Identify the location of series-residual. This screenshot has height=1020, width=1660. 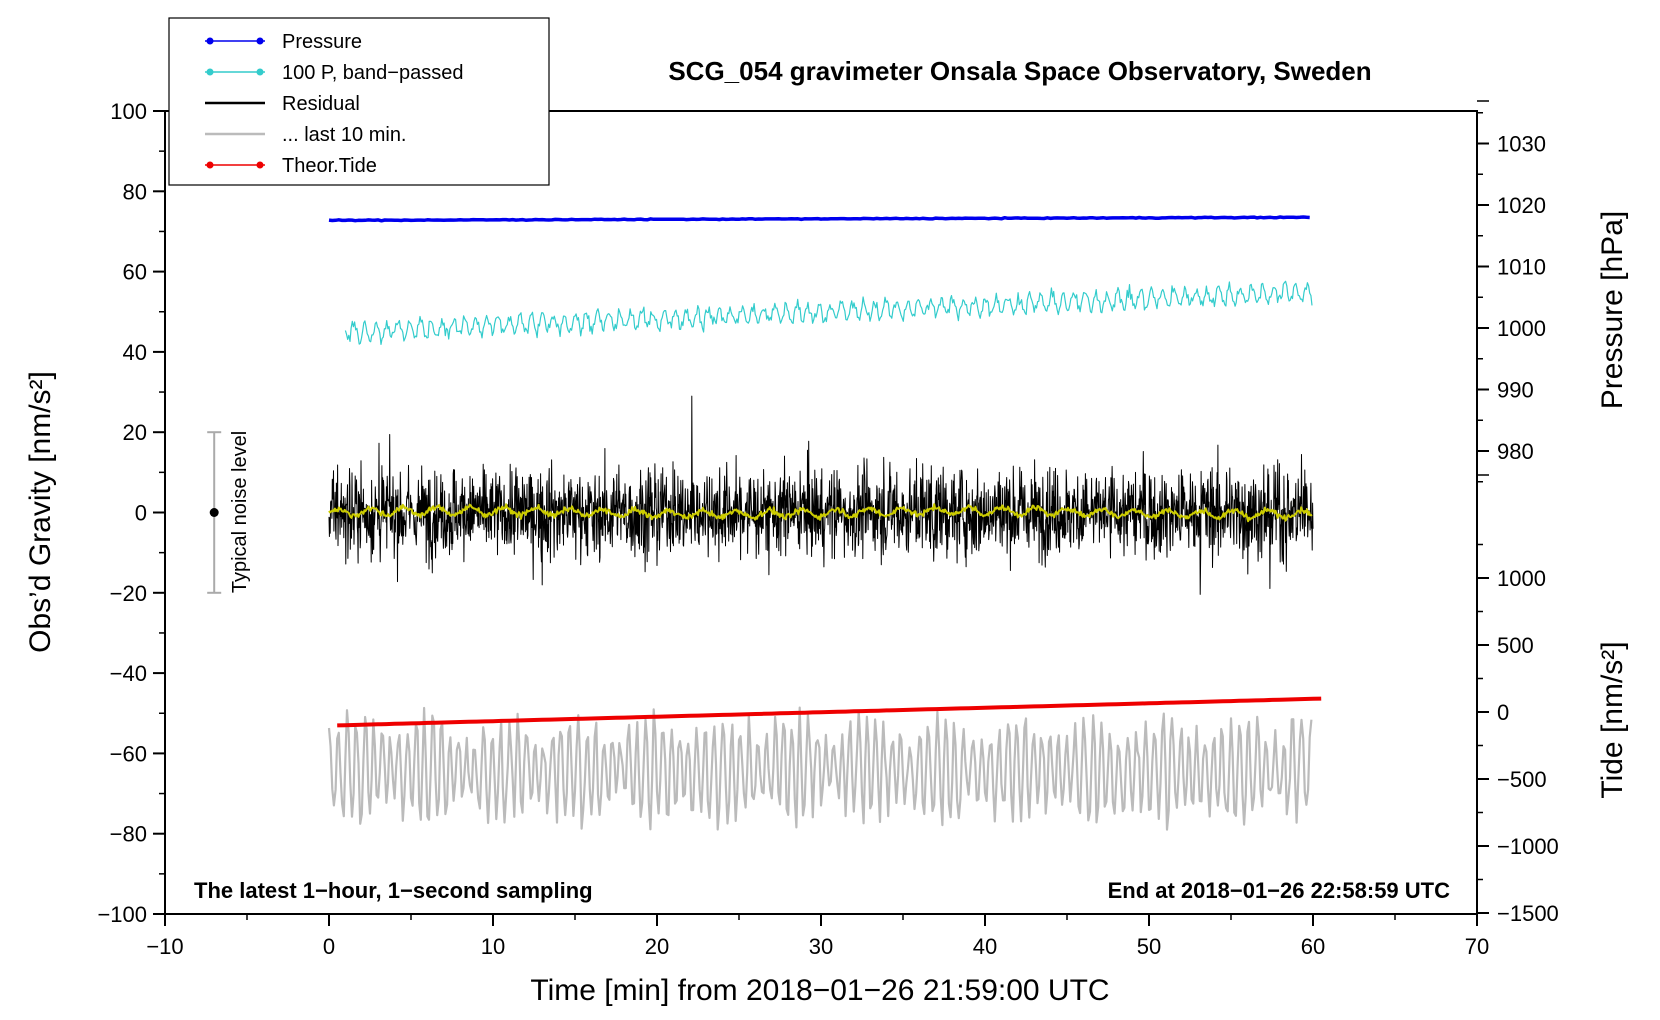
(821, 495).